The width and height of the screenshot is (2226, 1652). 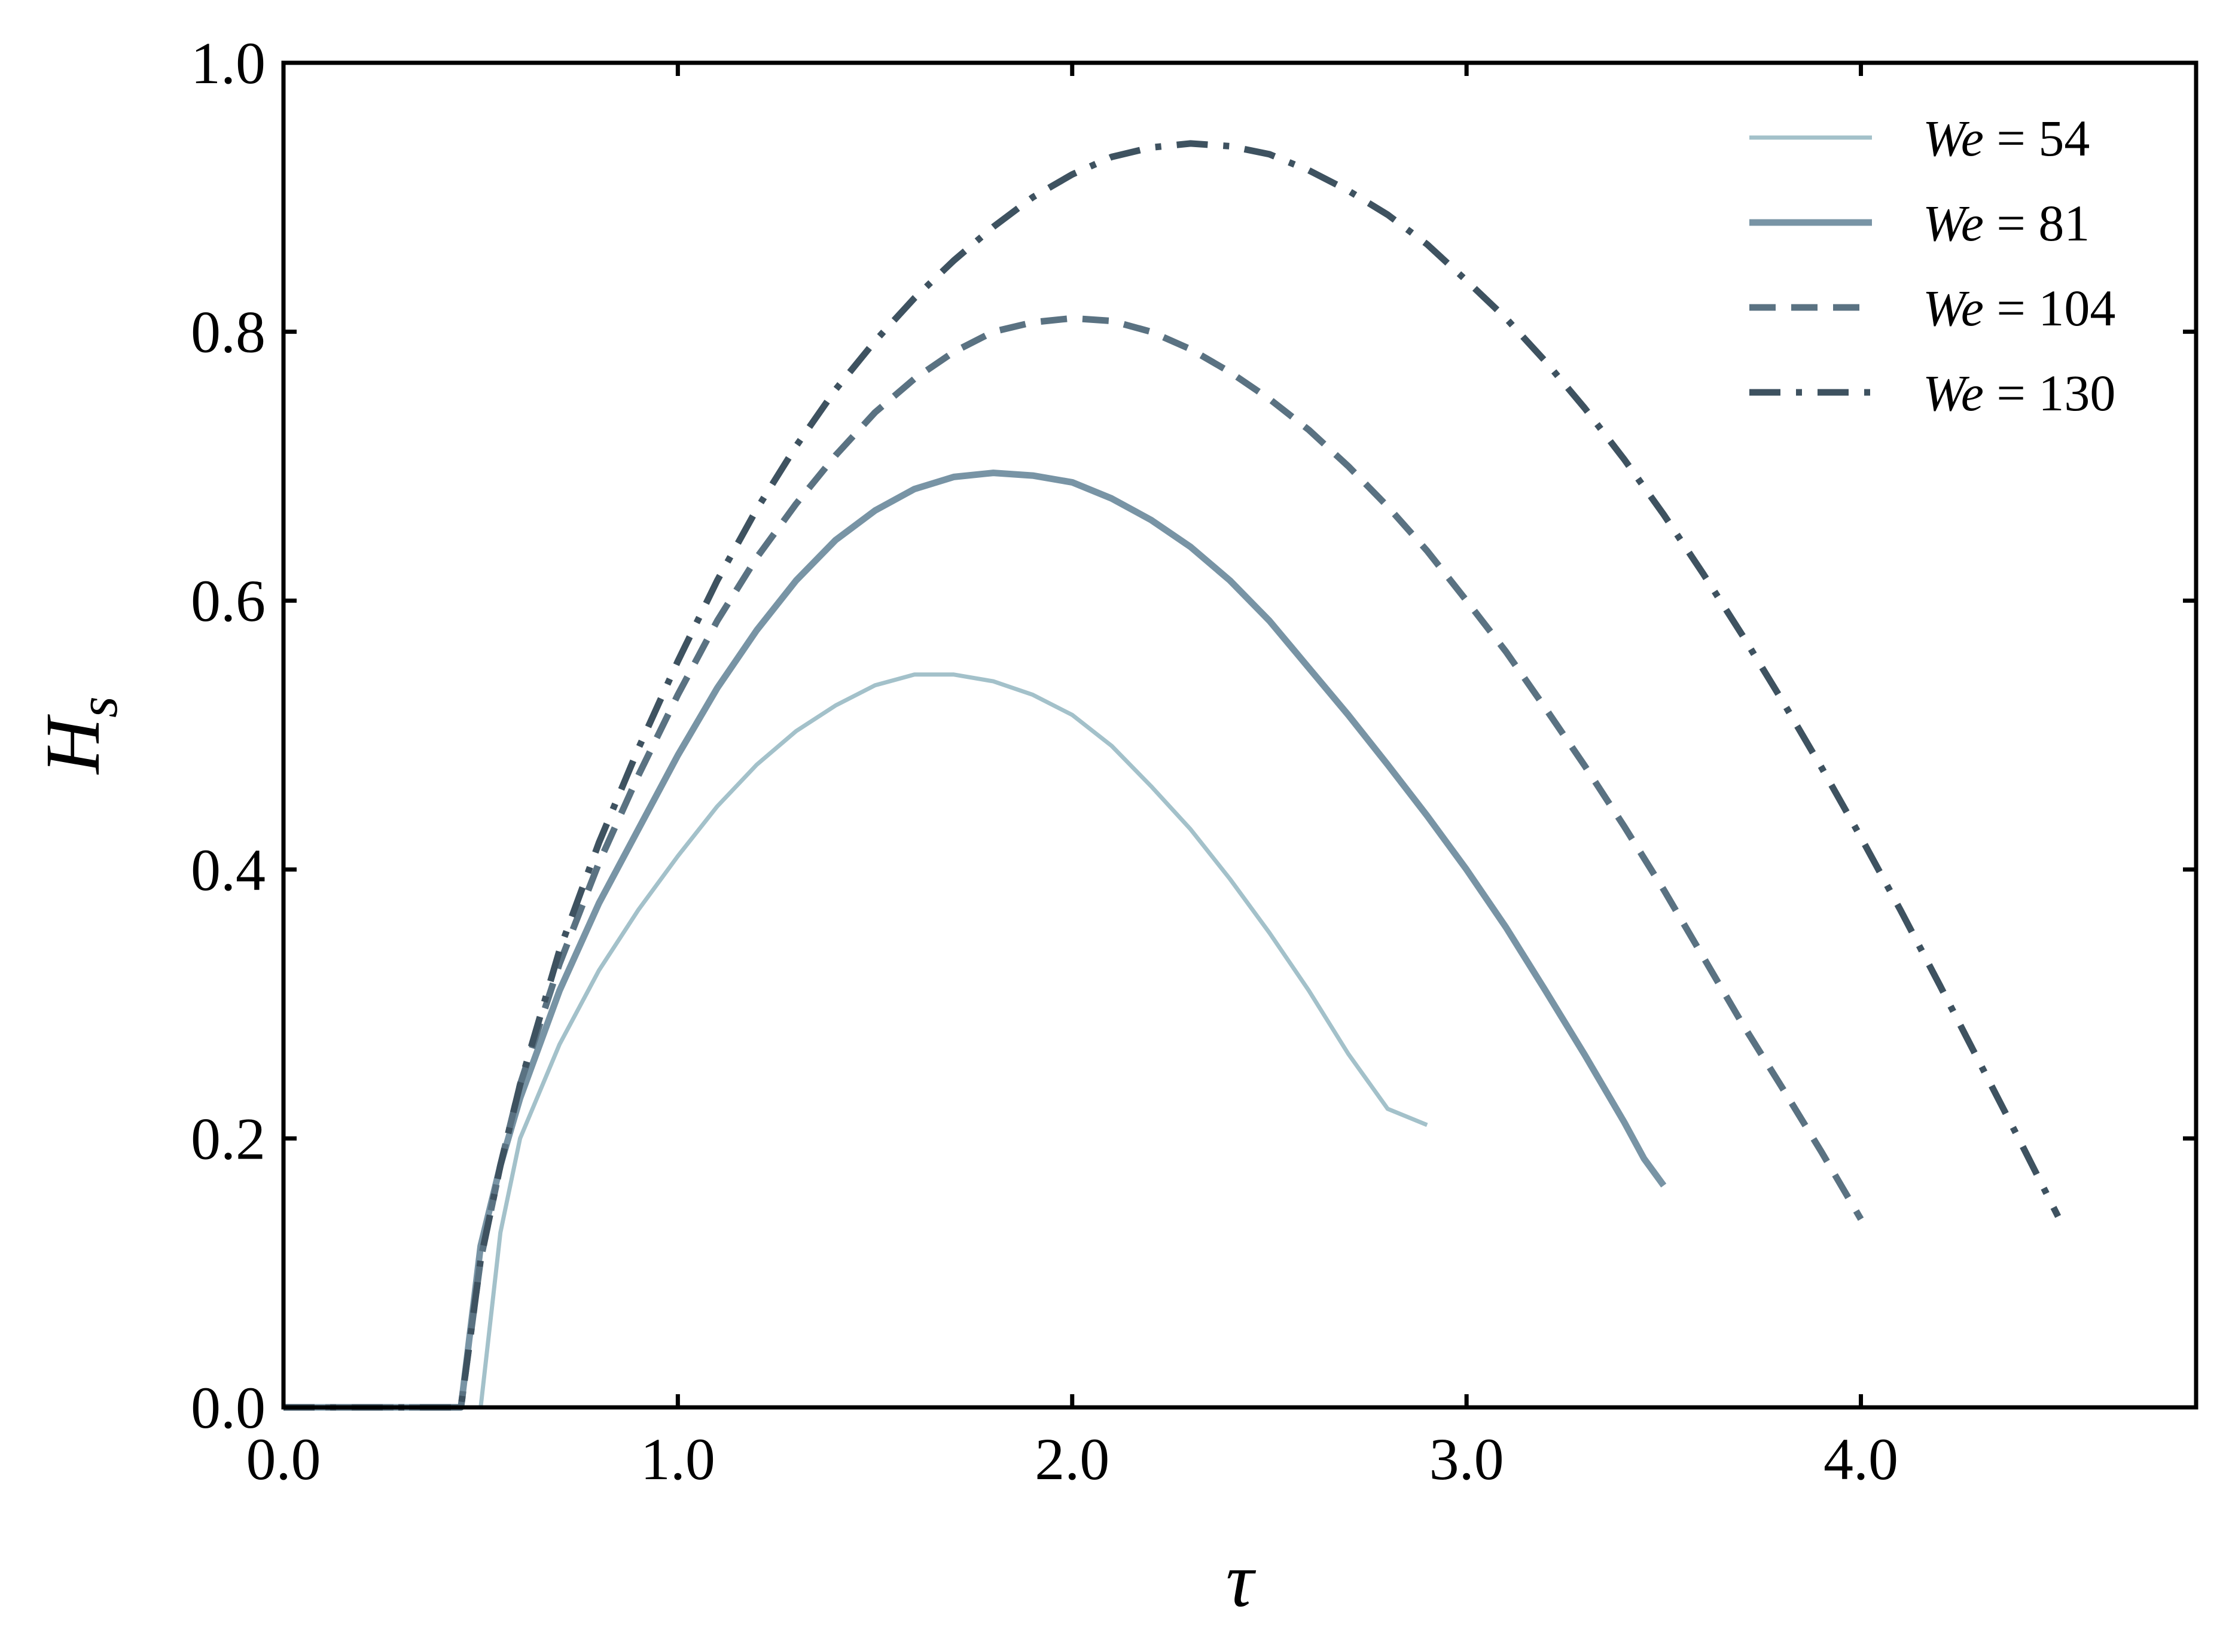 What do you see at coordinates (2019, 393) in the screenshot?
I see `legend-label-we-130: We = 130` at bounding box center [2019, 393].